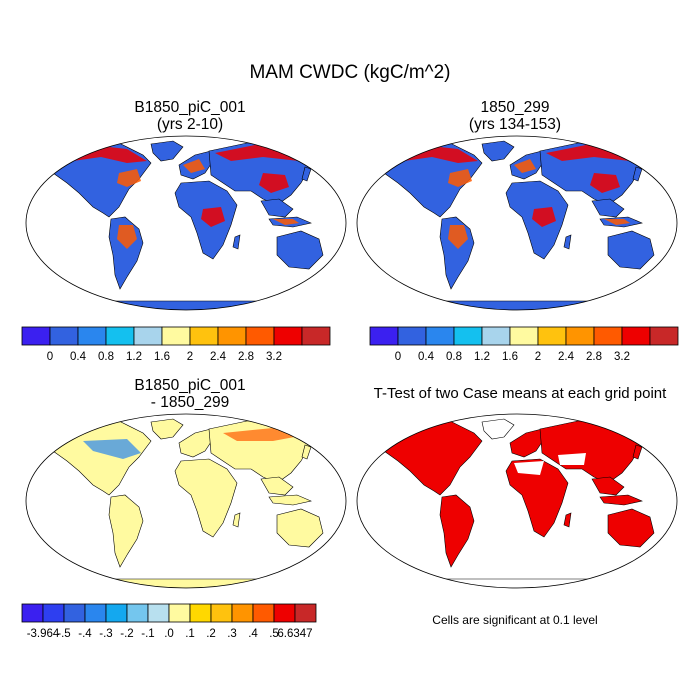 This screenshot has height=700, width=700. I want to click on colorbar-label: 0.8, so click(454, 357).